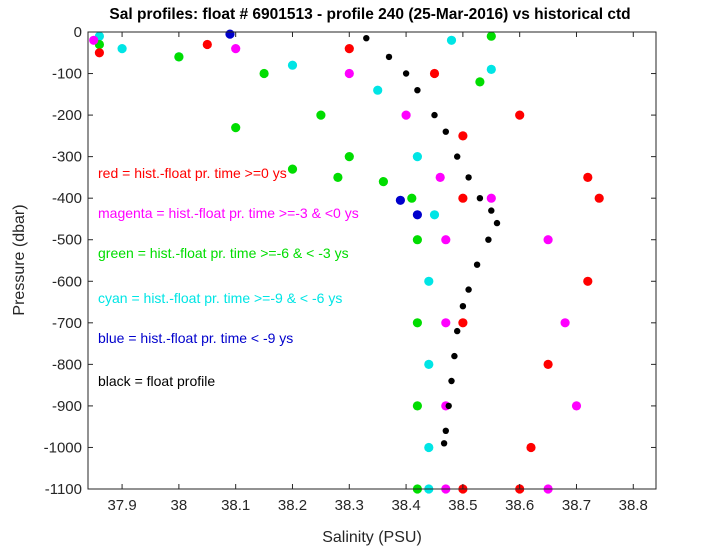  Describe the element at coordinates (67, 406) in the screenshot. I see `y-tick-label: -900` at that location.